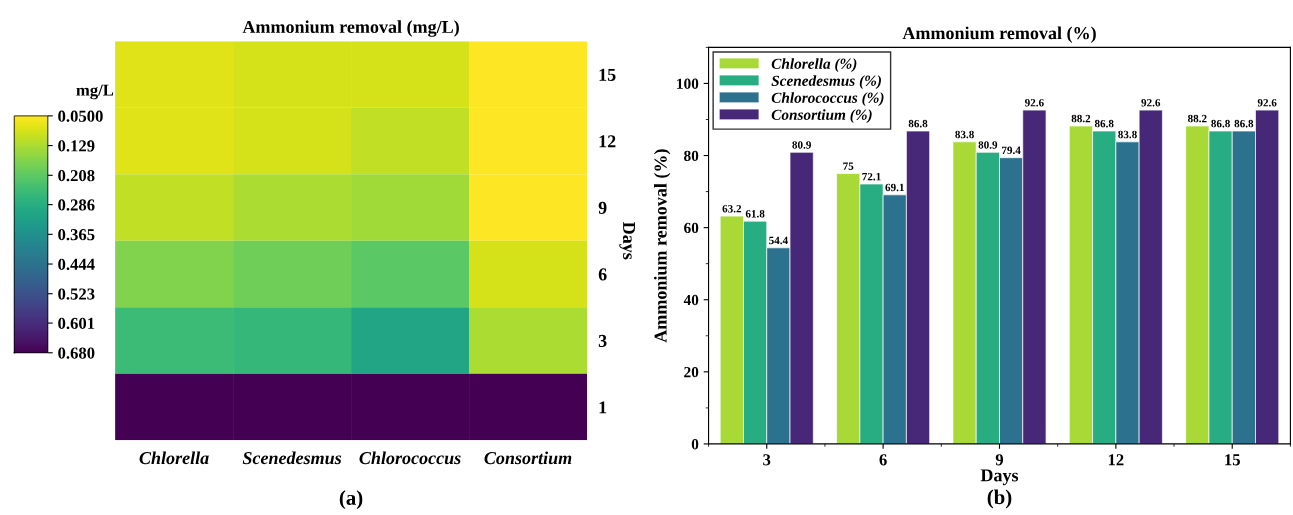 This screenshot has height=515, width=1293. I want to click on color-bar-label: 0.680, so click(76, 353).